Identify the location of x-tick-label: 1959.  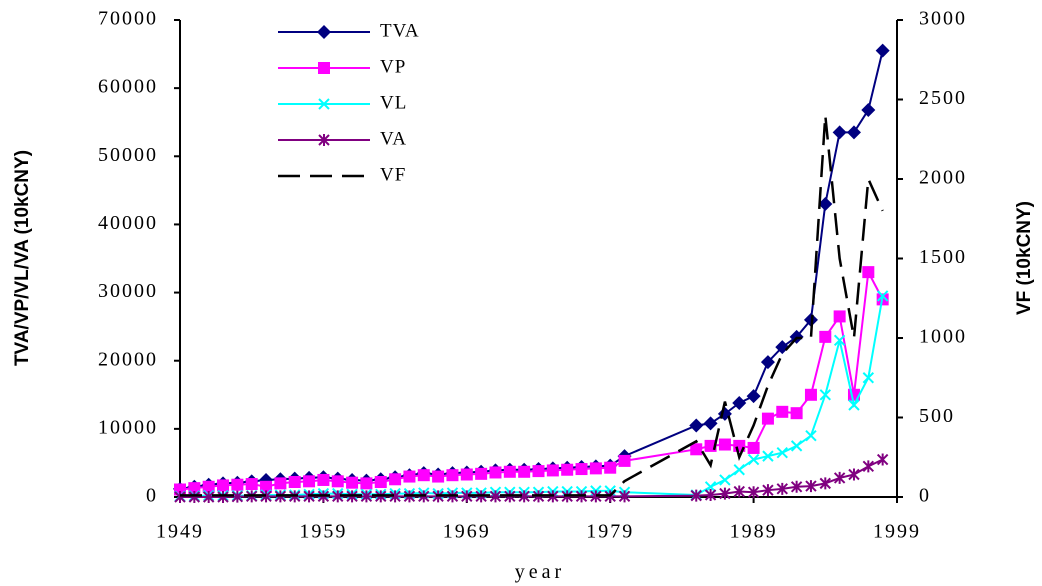
(323, 532).